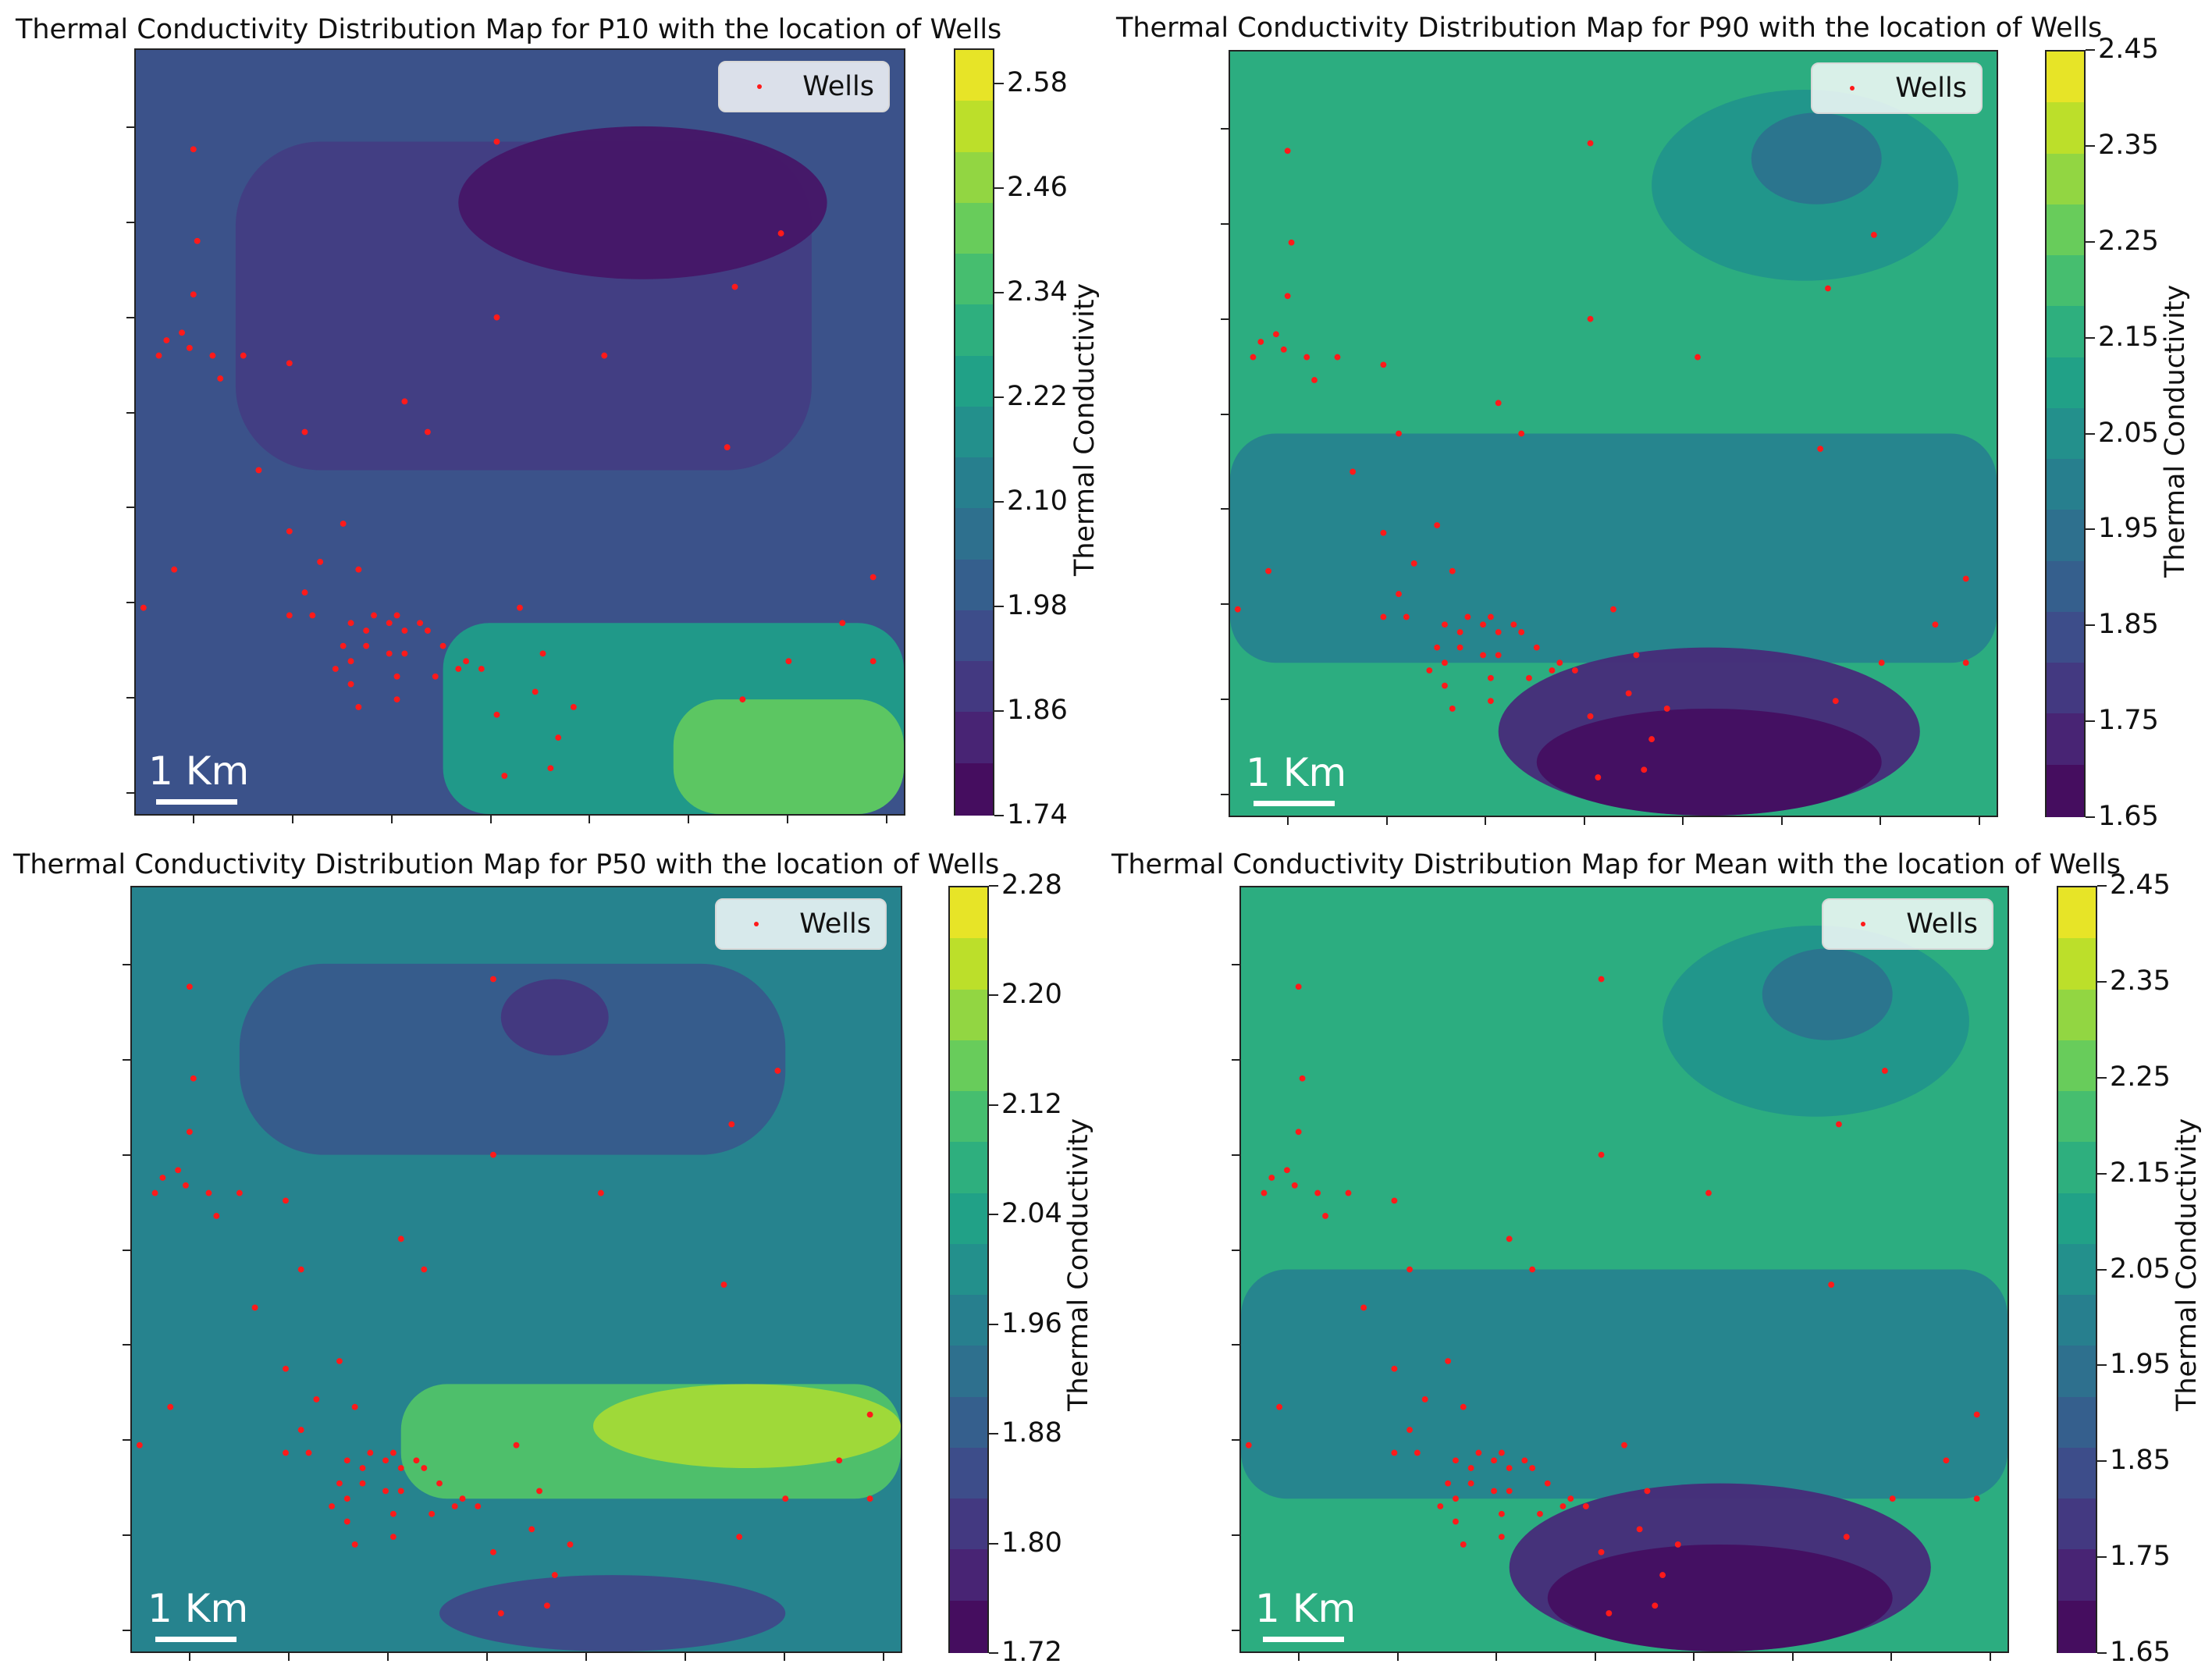 The width and height of the screenshot is (2212, 1678). I want to click on colorbar-tick-label: 1.75, so click(2129, 721).